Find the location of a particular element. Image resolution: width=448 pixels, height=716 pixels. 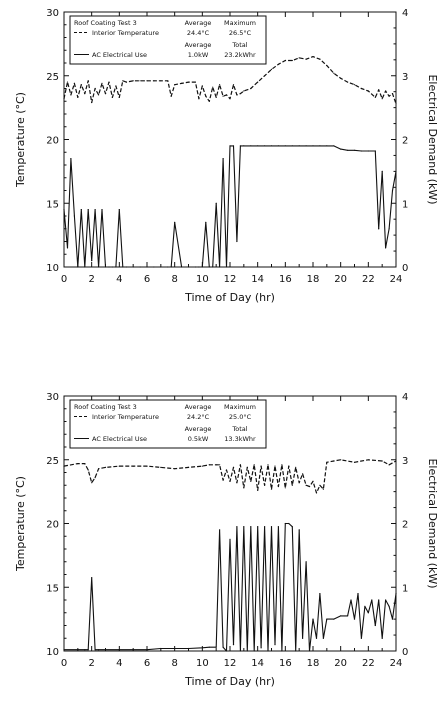

series-line-interior-temperature is located at coordinates (230, 476).